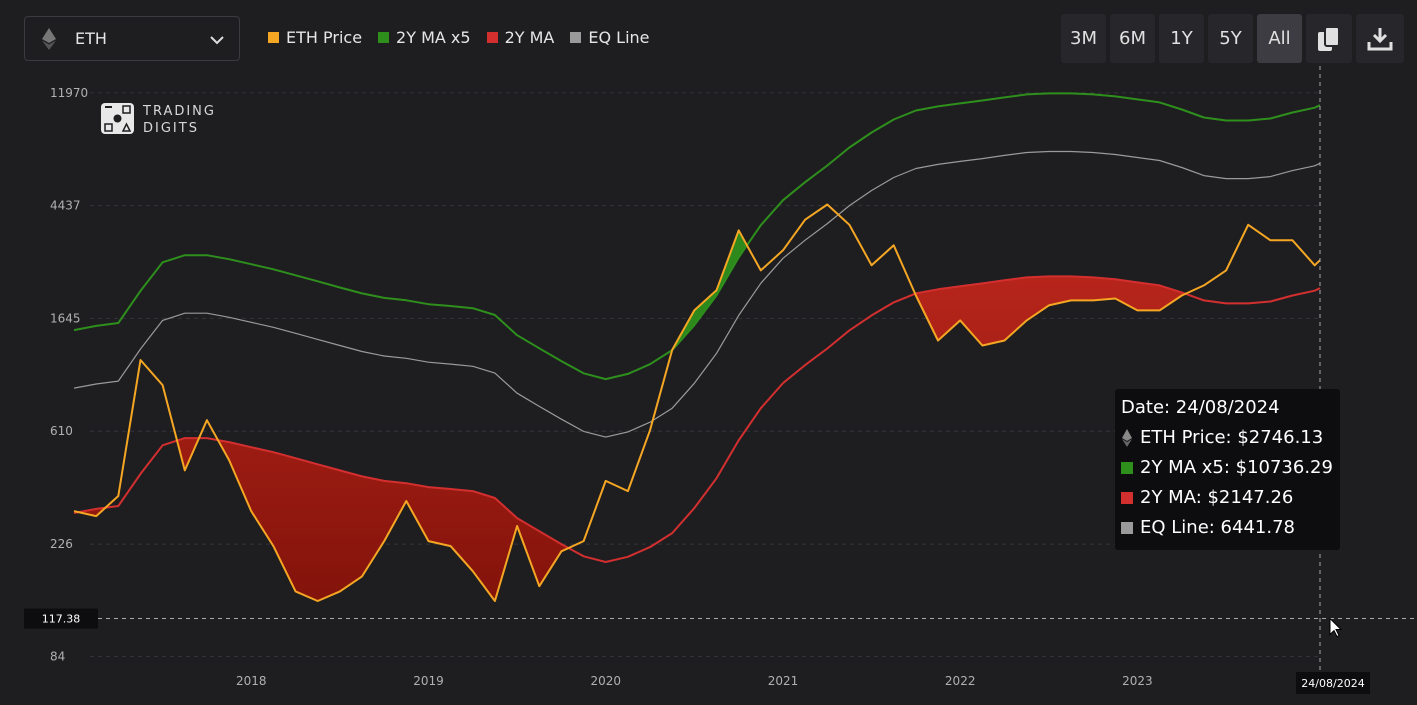  What do you see at coordinates (132, 38) in the screenshot?
I see `asset-dropdown: ETH` at bounding box center [132, 38].